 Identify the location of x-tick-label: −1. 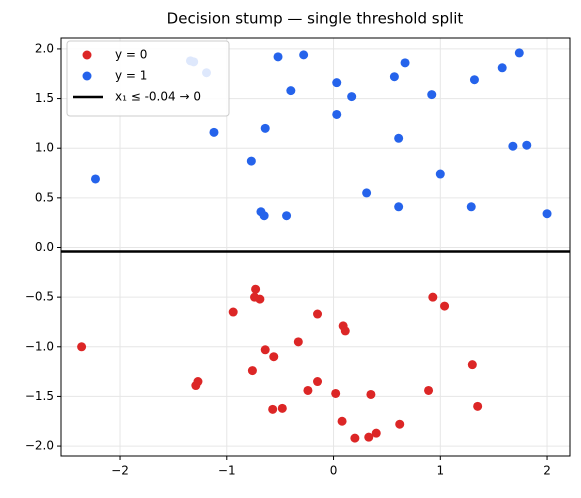
(227, 471).